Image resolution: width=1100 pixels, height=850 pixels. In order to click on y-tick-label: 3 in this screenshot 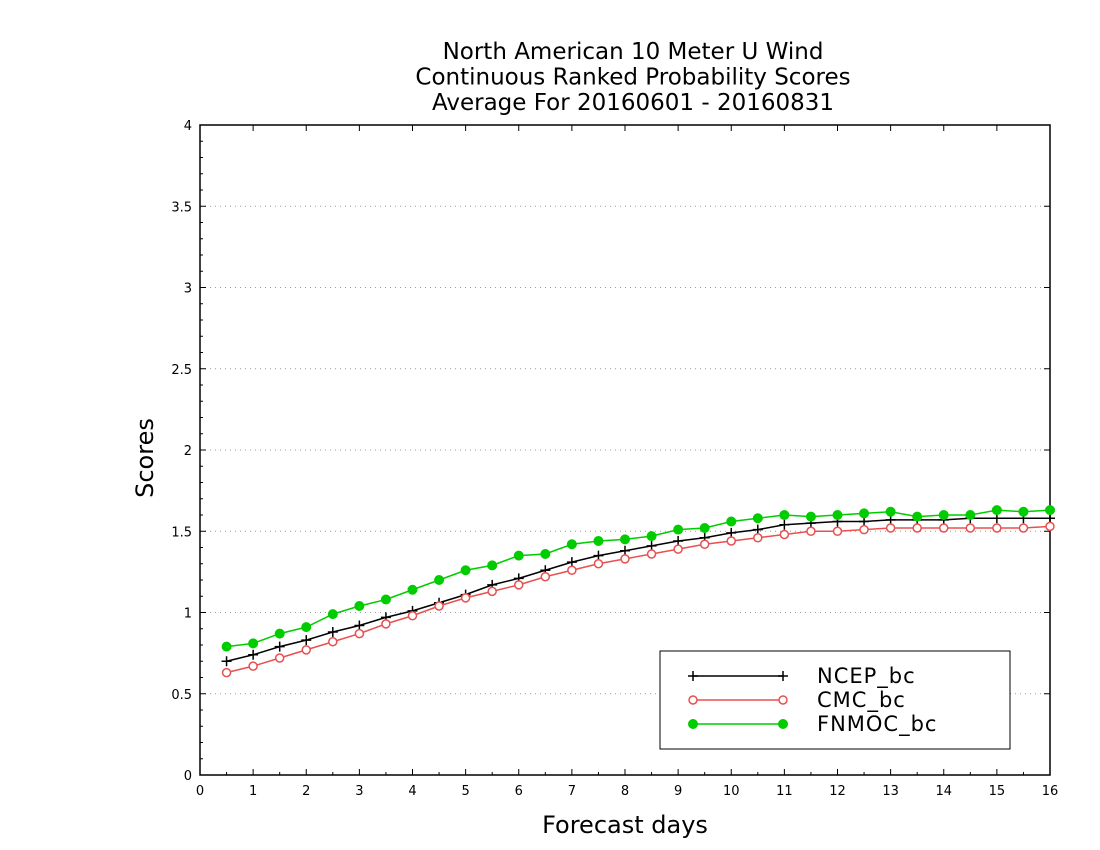, I will do `click(188, 289)`.